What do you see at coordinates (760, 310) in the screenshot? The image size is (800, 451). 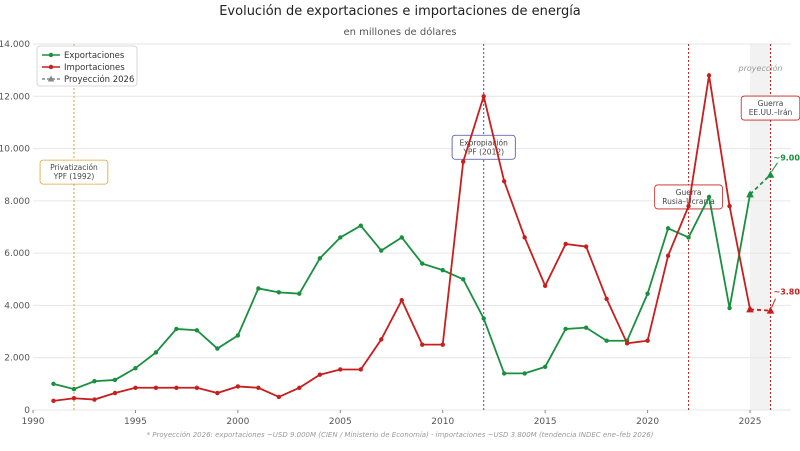 I see `projection-line-importaciones` at bounding box center [760, 310].